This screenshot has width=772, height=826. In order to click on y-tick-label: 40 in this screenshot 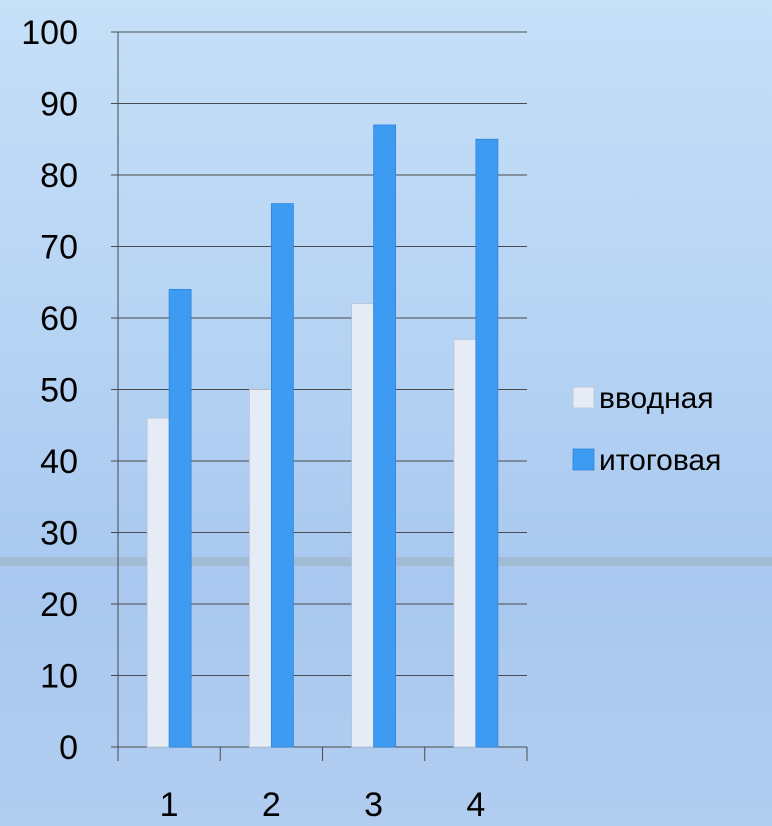, I will do `click(59, 462)`.